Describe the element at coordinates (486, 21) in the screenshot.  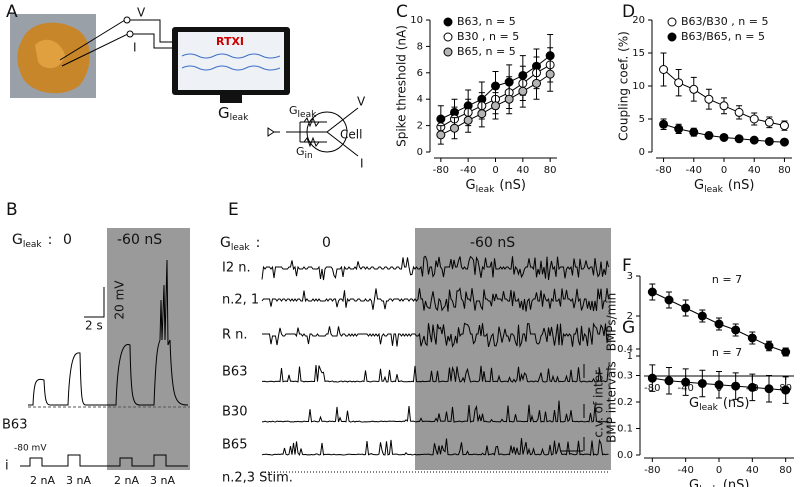
I see `legend-label: B63, n = 5` at that location.